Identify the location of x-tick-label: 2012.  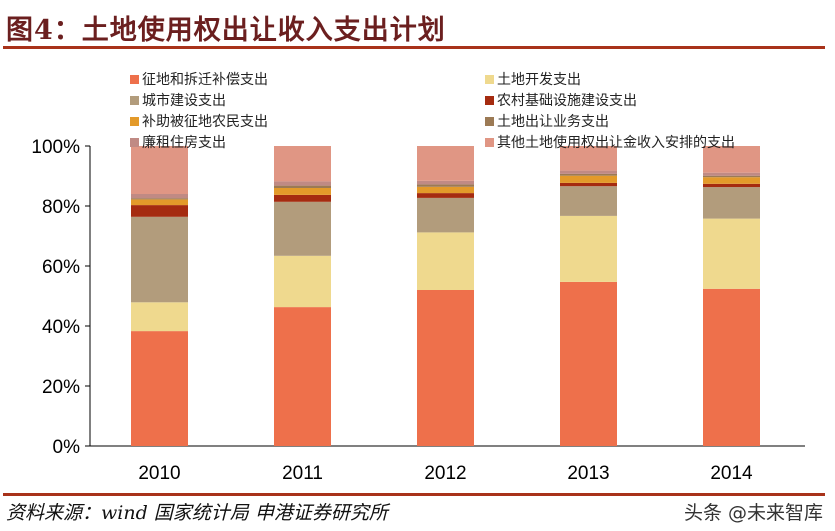
(445, 473).